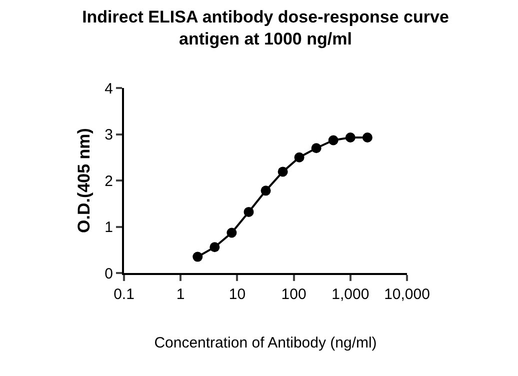 Image resolution: width=518 pixels, height=376 pixels. Describe the element at coordinates (108, 273) in the screenshot. I see `y-tick-label: 0` at that location.